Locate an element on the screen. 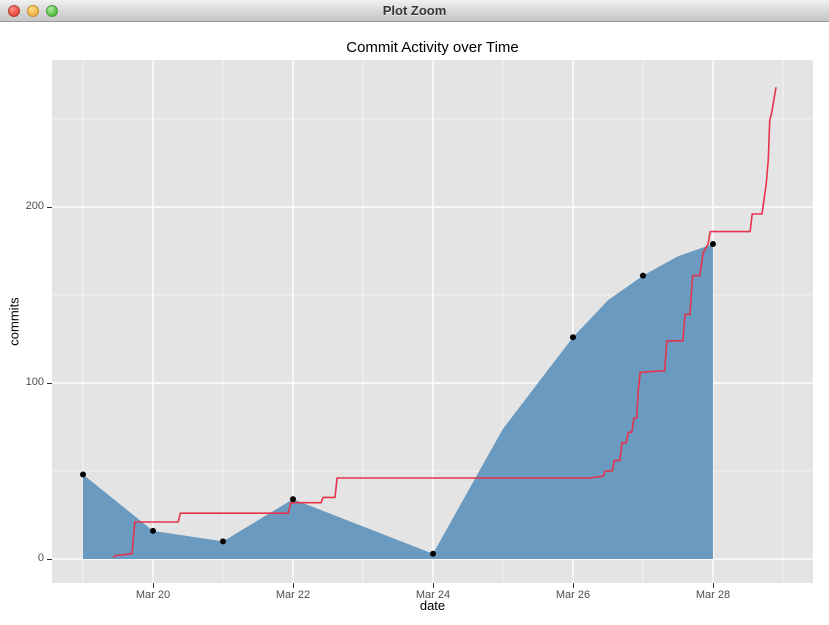 Image resolution: width=829 pixels, height=625 pixels. x-axis-title: date is located at coordinates (432, 605).